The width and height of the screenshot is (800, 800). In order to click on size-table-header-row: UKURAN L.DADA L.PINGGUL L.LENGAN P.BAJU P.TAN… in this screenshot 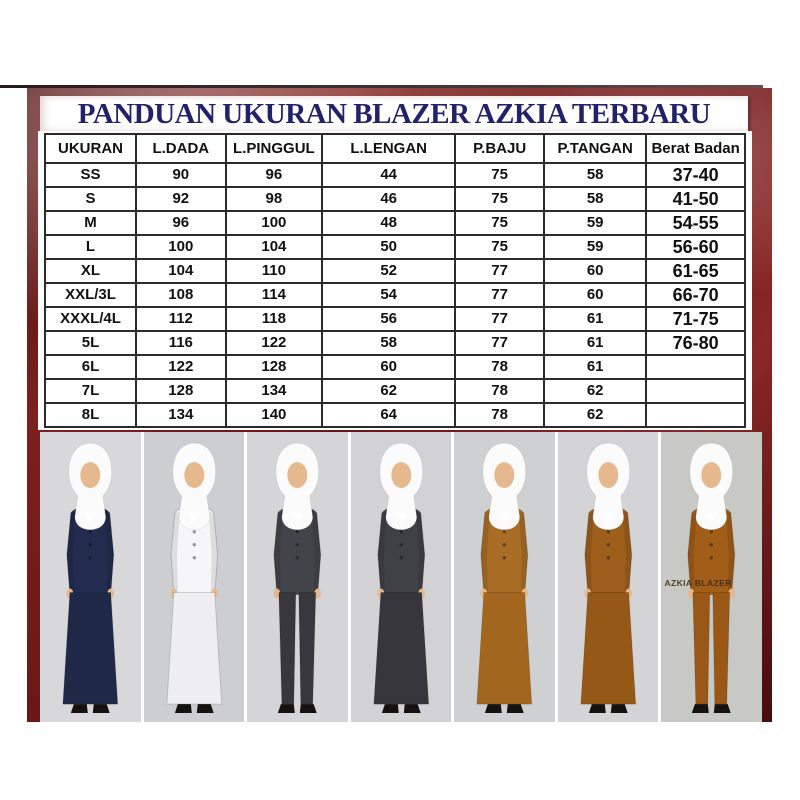, I will do `click(395, 148)`.